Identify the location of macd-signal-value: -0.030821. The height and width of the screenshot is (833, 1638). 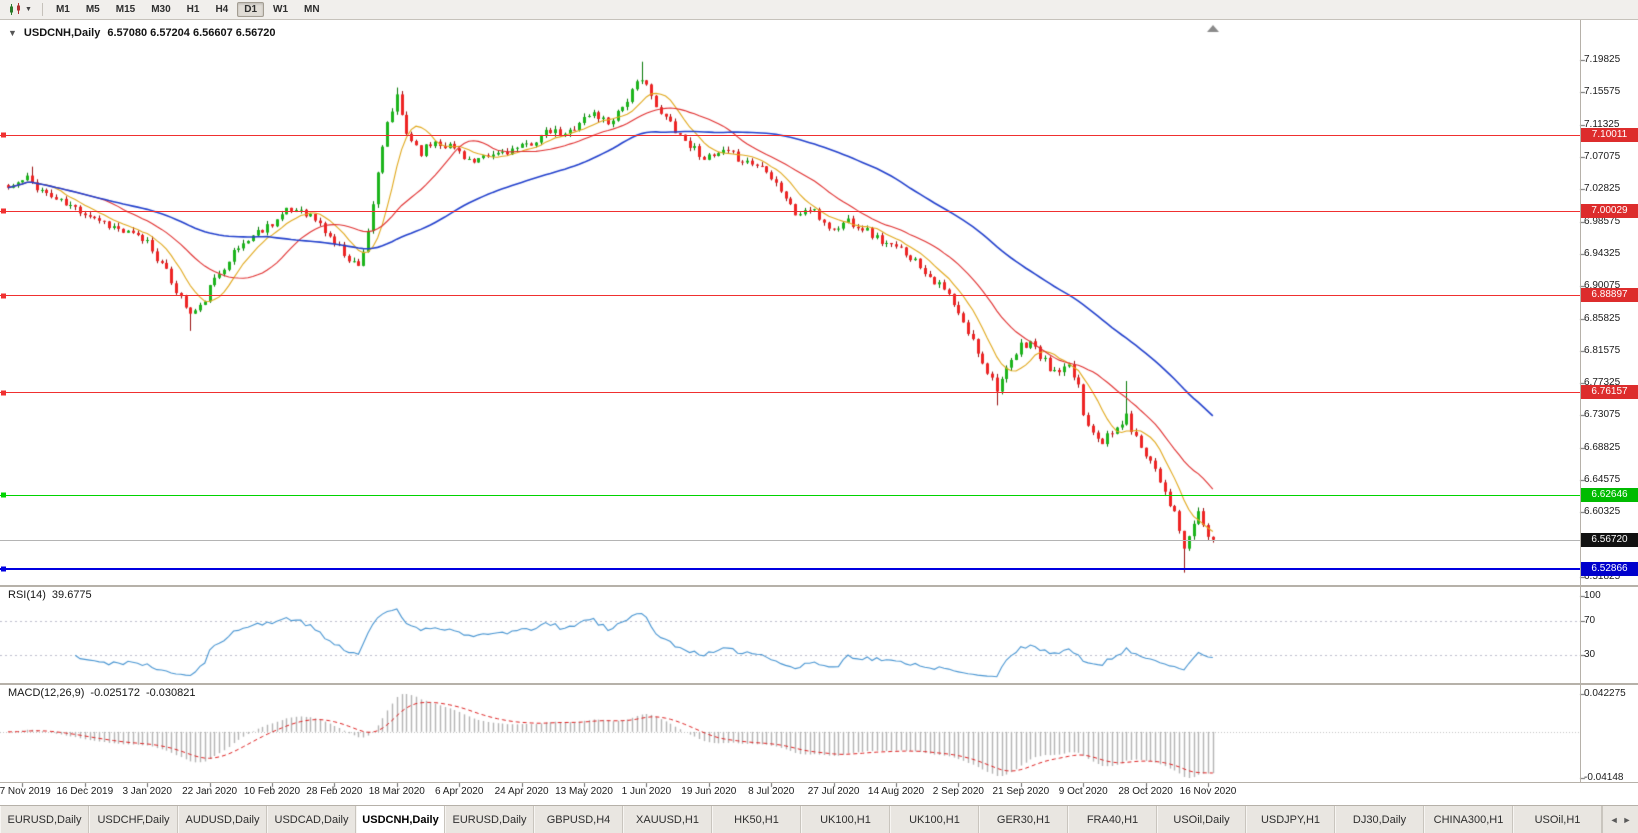
(170, 693).